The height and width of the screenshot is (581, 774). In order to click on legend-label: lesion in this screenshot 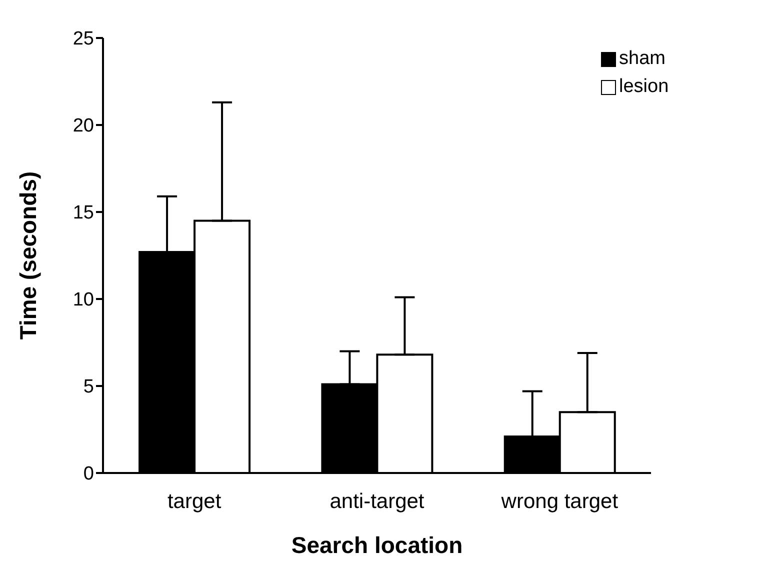, I will do `click(644, 87)`.